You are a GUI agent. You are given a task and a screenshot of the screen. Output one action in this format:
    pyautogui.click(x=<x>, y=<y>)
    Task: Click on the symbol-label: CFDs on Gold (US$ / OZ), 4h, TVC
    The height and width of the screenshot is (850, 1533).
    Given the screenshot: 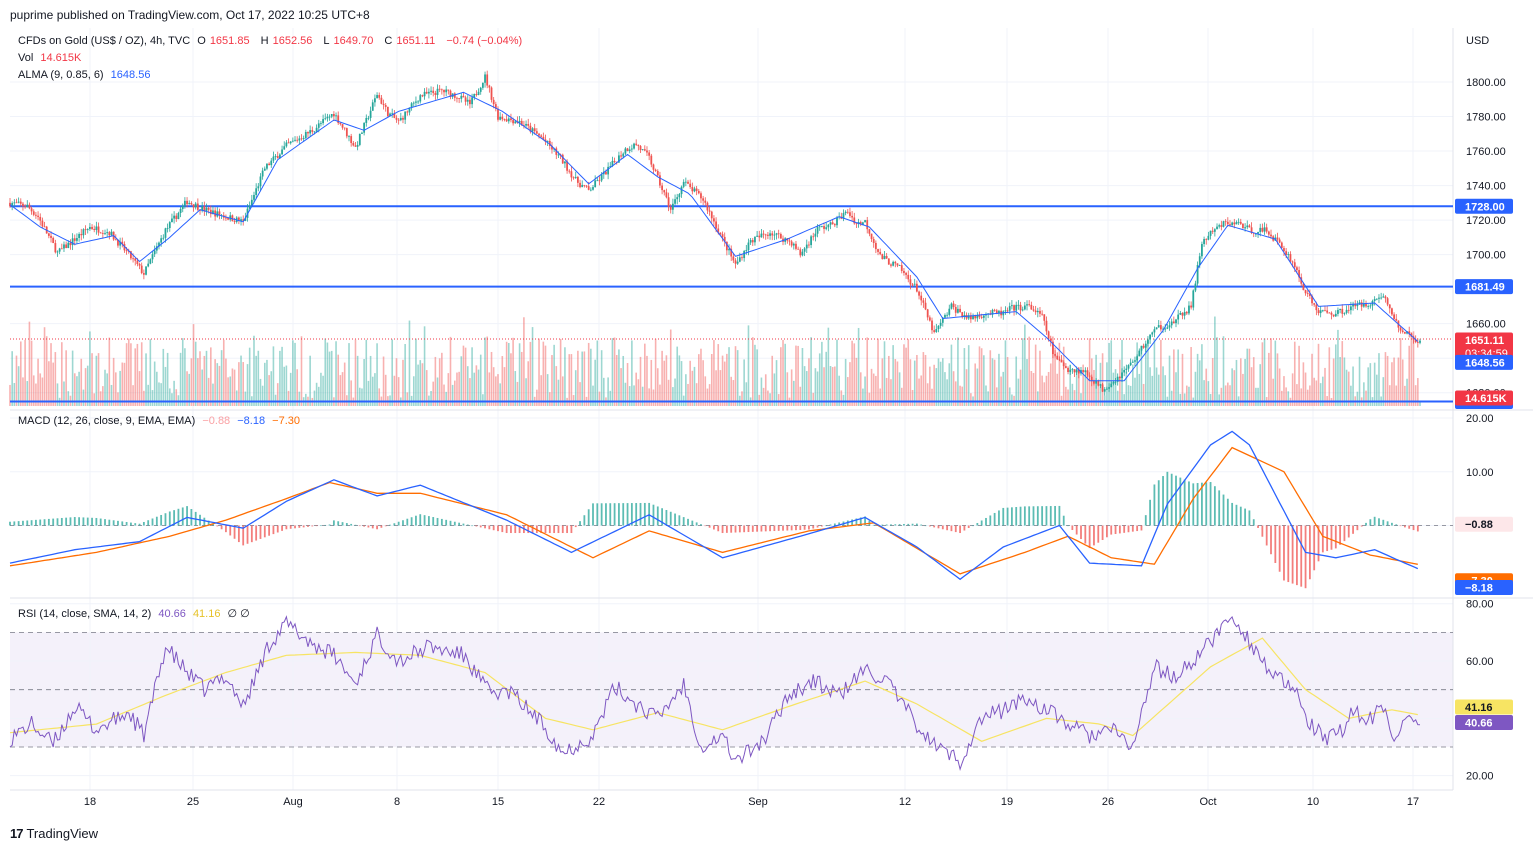 What is the action you would take?
    pyautogui.click(x=104, y=41)
    